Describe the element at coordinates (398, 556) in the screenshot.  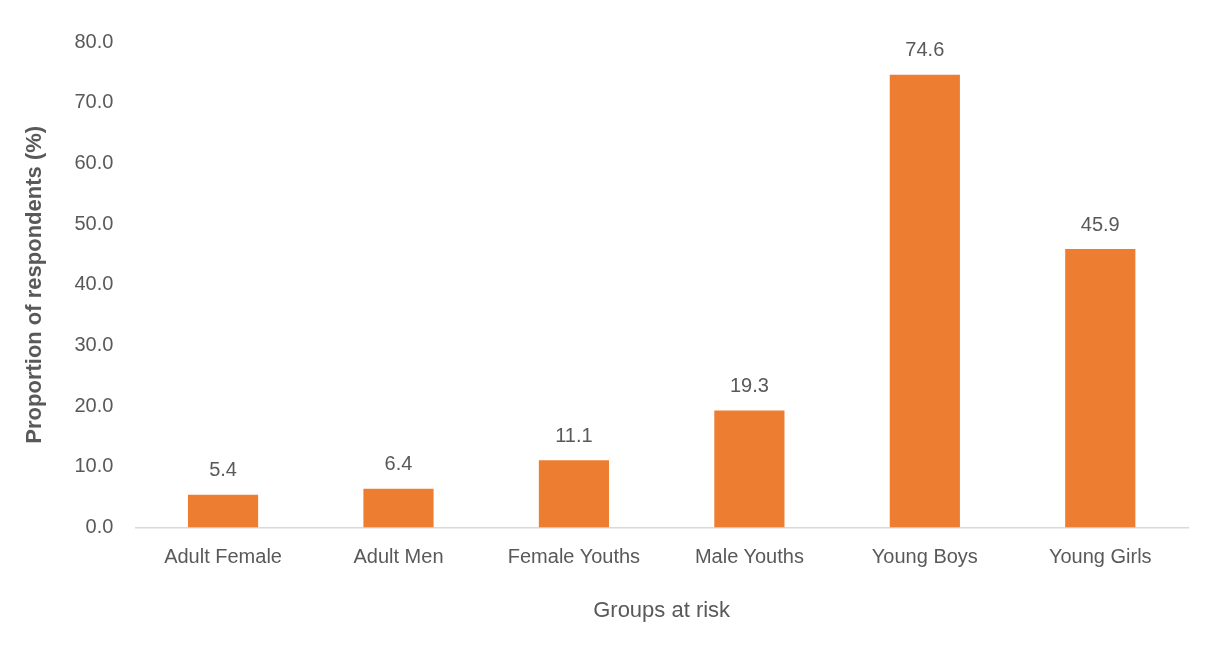
I see `x-tick-label: Adult Men` at that location.